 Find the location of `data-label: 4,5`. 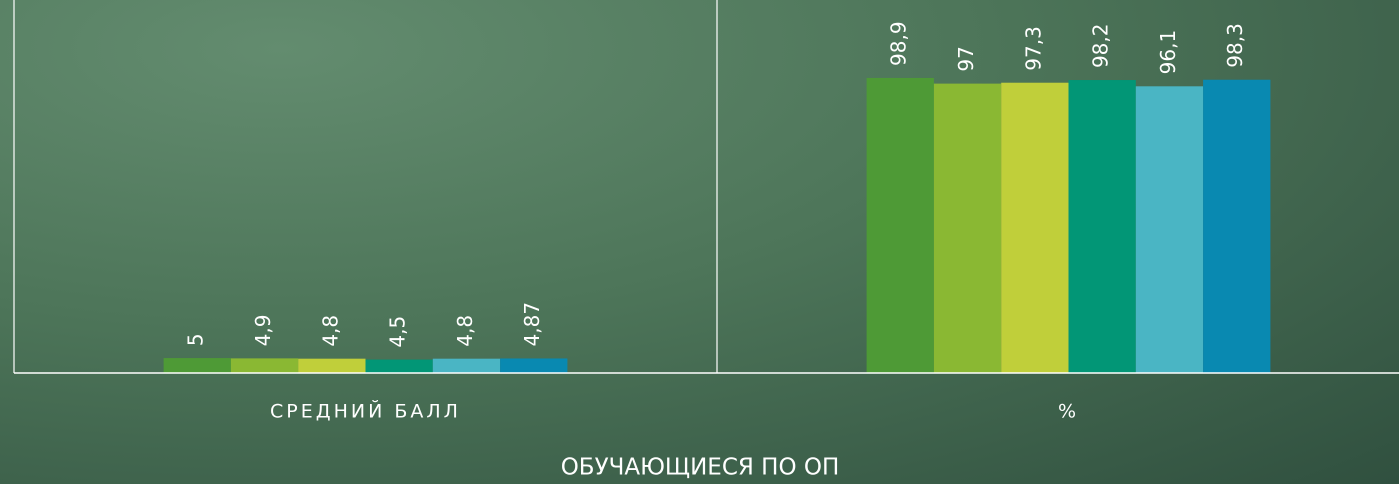

data-label: 4,5 is located at coordinates (398, 332).